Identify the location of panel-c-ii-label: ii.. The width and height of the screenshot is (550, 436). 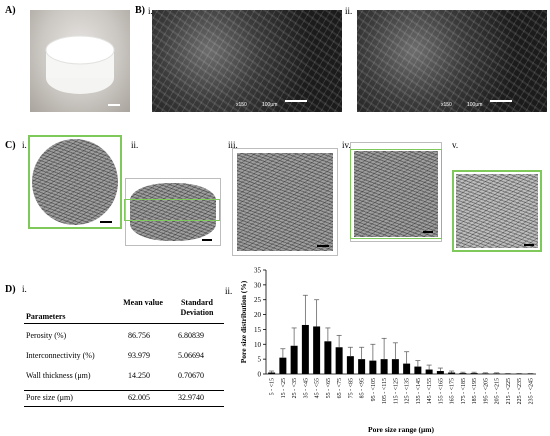
(135, 145).